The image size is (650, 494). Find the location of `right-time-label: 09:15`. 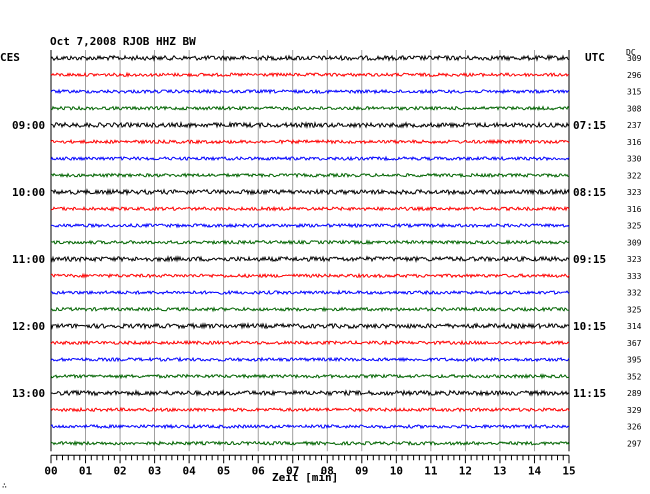

right-time-label: 09:15 is located at coordinates (589, 259).